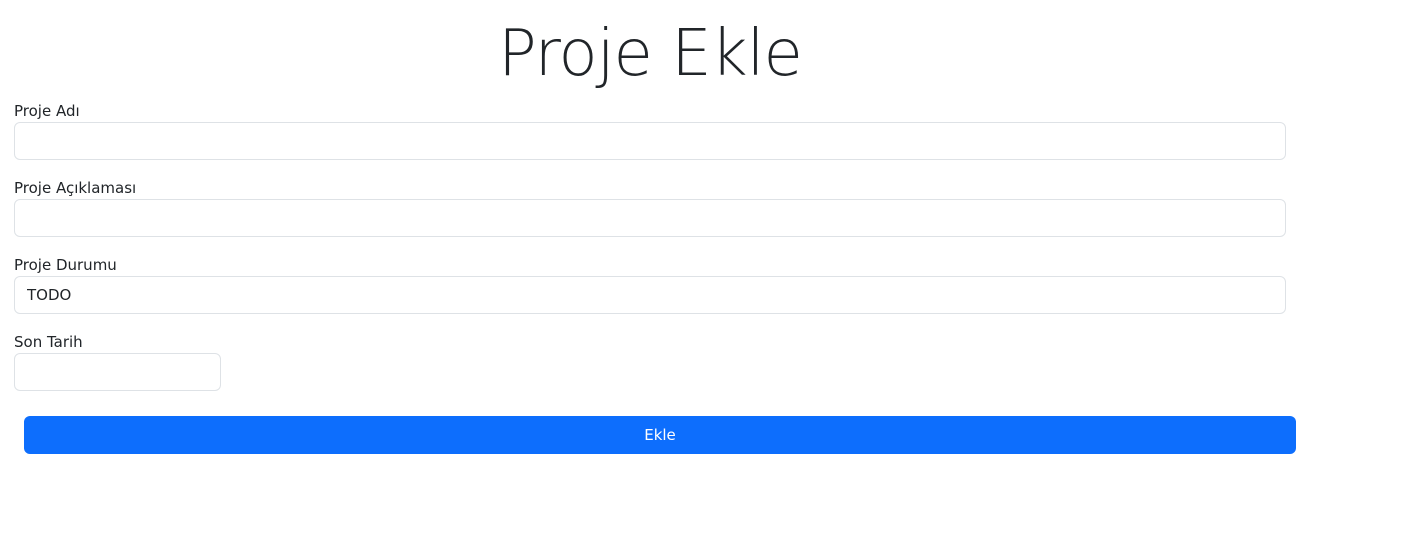 This screenshot has width=1423, height=555. What do you see at coordinates (47, 111) in the screenshot?
I see `project-name-label: Proje Adı` at bounding box center [47, 111].